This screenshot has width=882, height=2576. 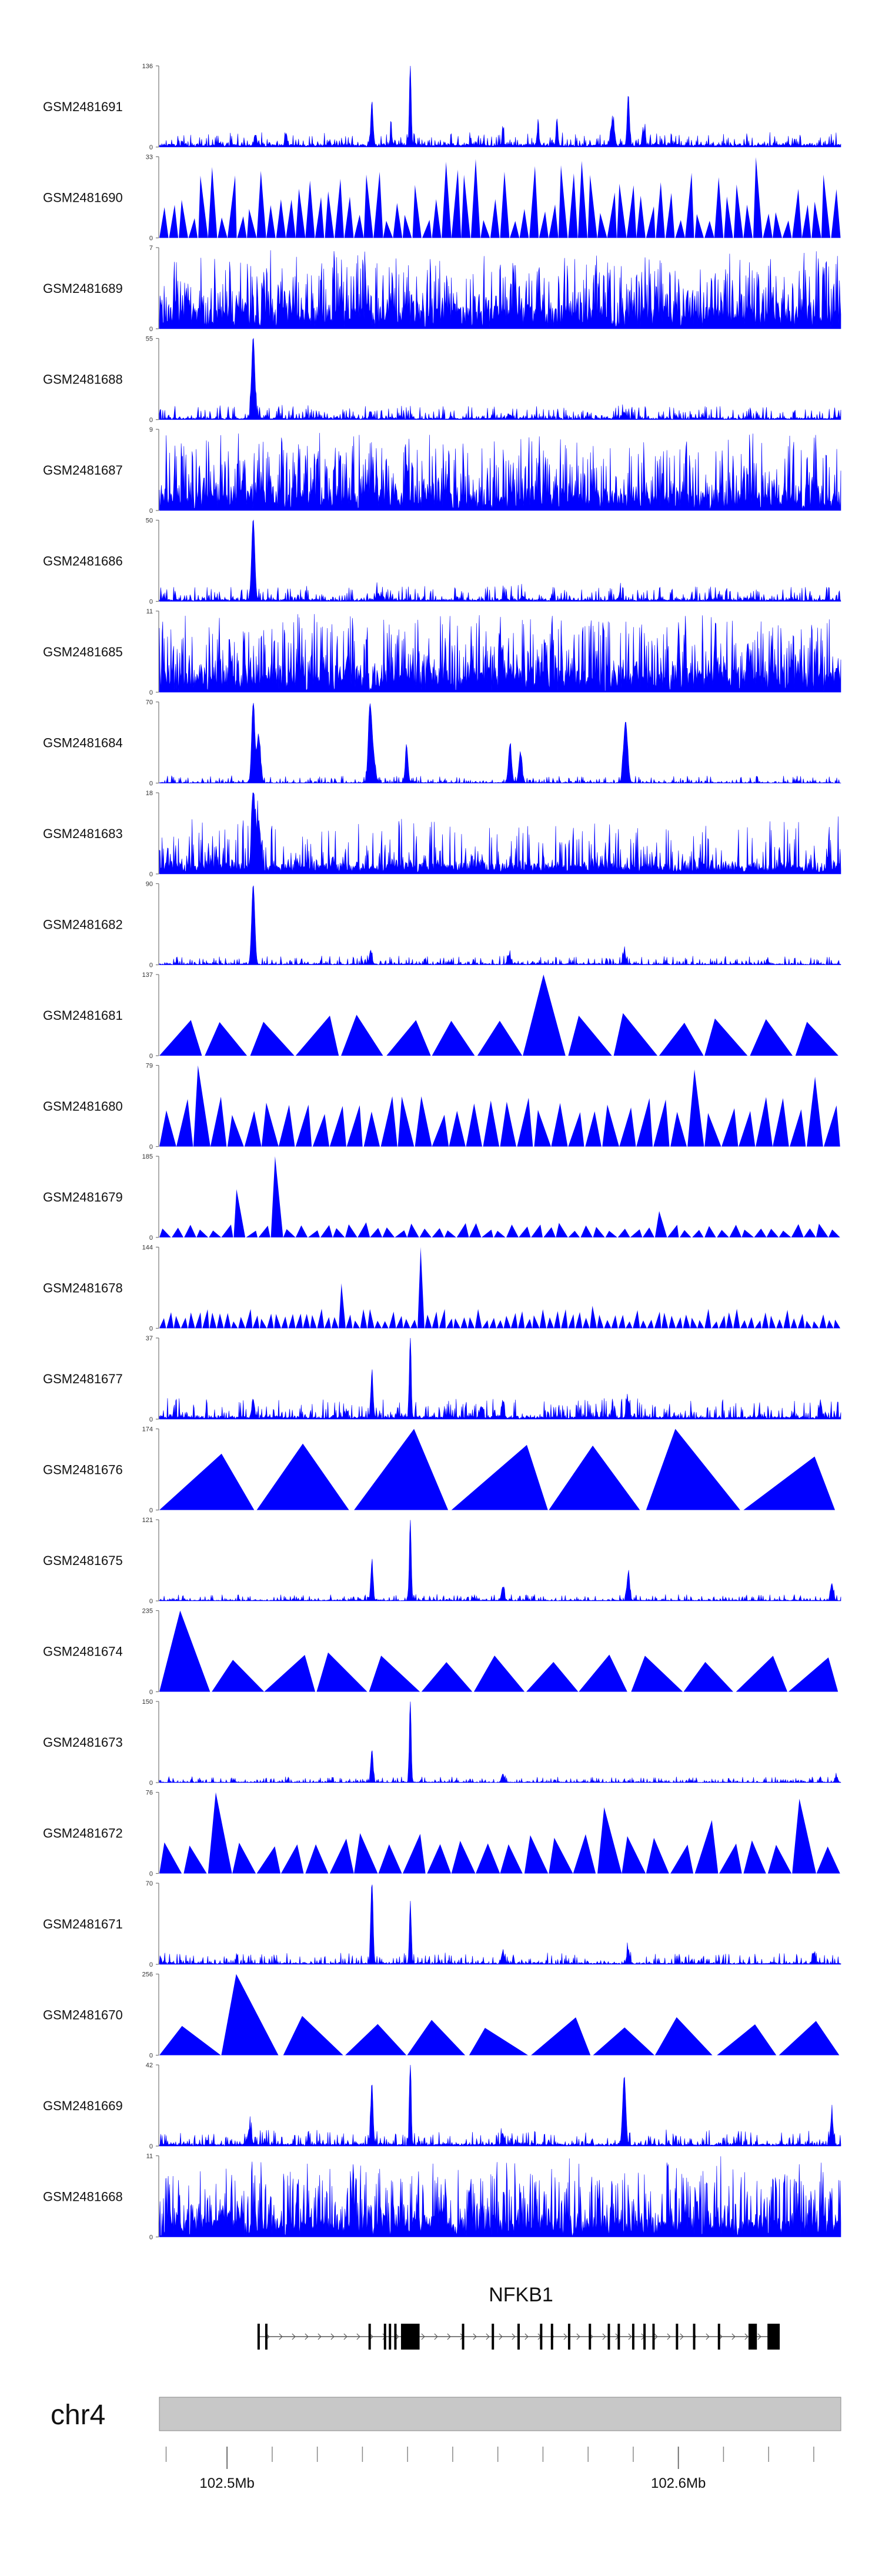 What do you see at coordinates (83, 1924) in the screenshot?
I see `track-label: GSM2481671` at bounding box center [83, 1924].